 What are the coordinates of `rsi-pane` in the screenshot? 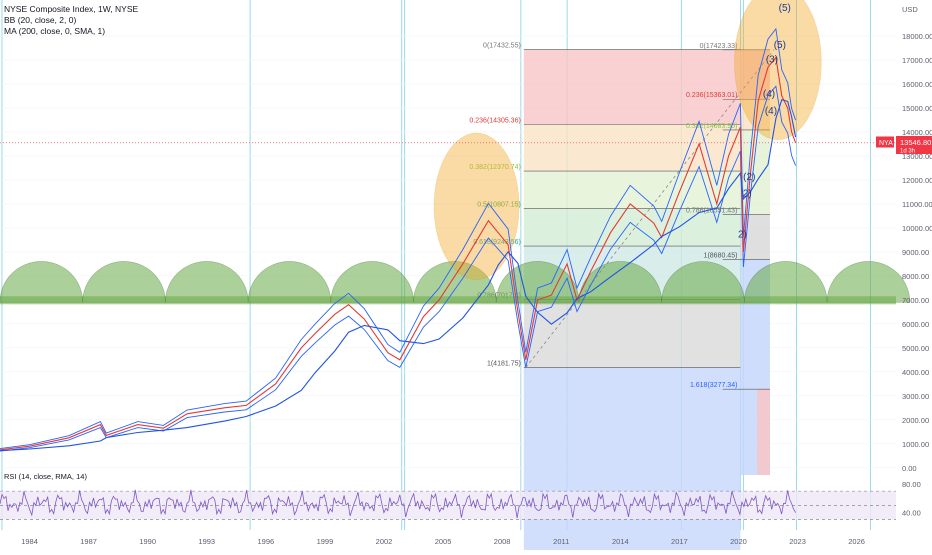 It's located at (448, 504).